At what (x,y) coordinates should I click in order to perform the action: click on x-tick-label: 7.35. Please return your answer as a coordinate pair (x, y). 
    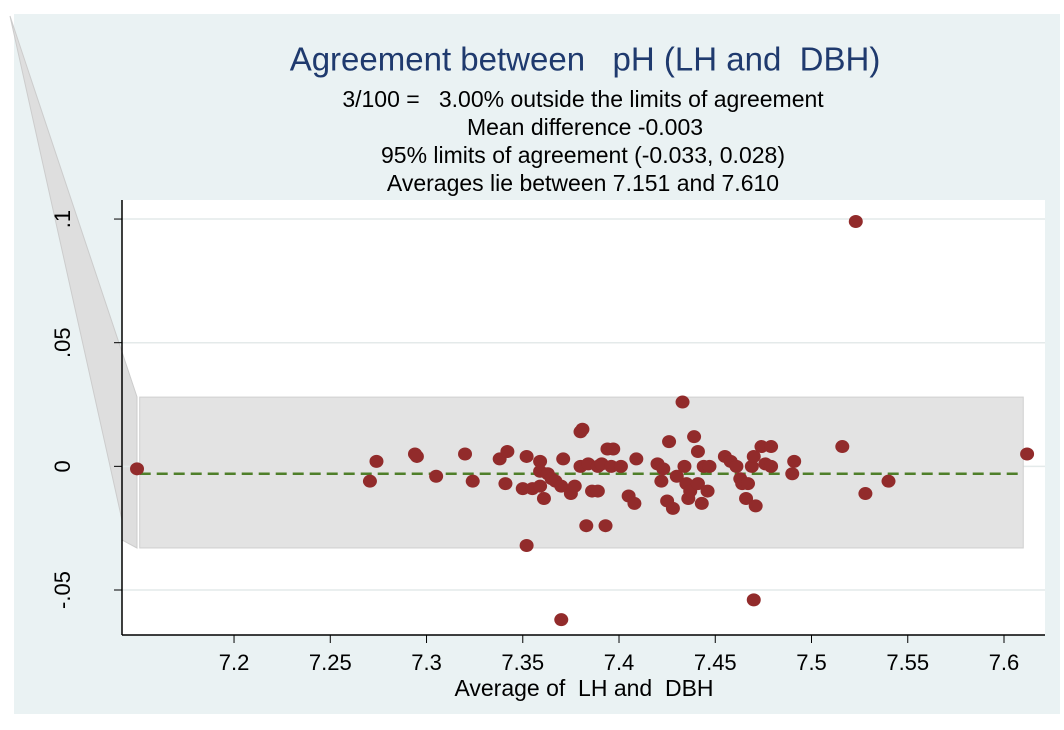
    Looking at the image, I should click on (522, 662).